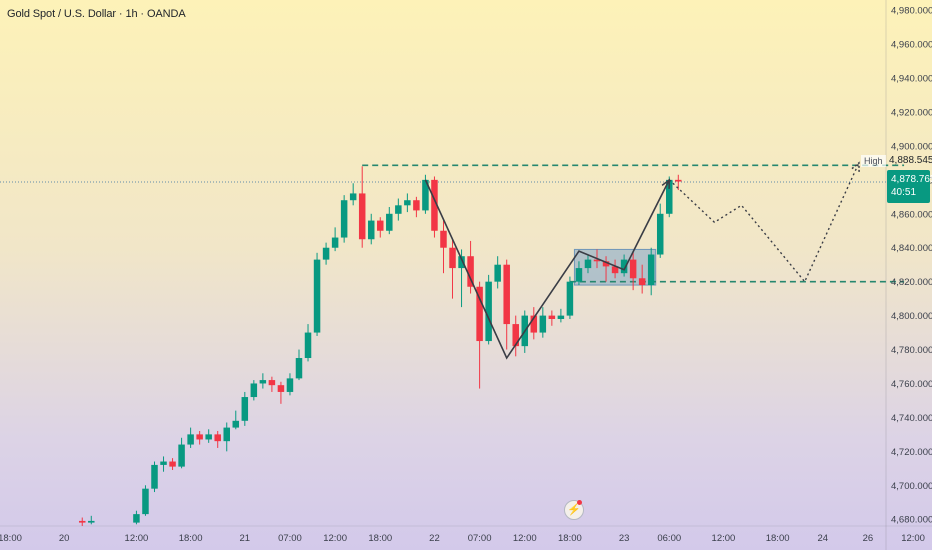 This screenshot has width=932, height=550. I want to click on high-value: 4,888.545, so click(910, 160).